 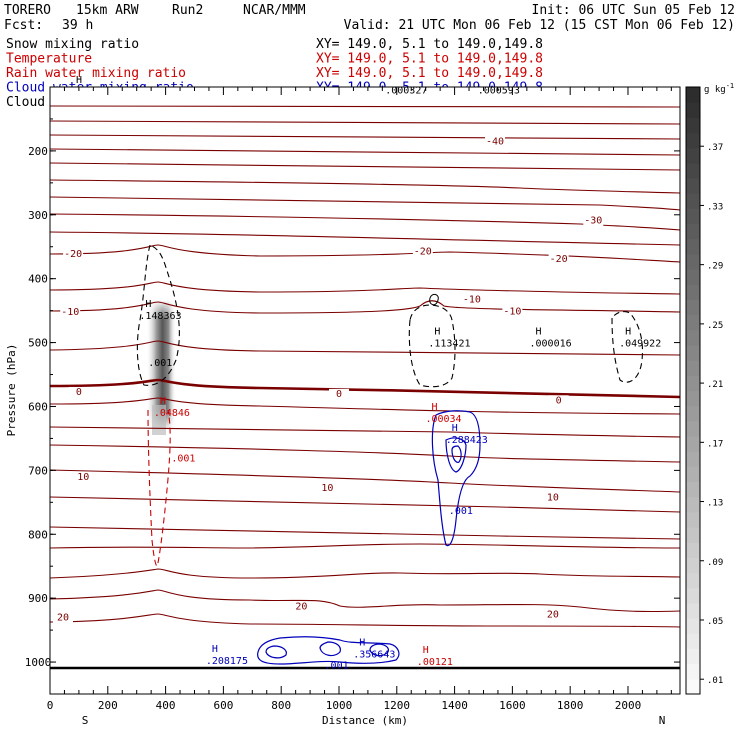 What do you see at coordinates (715, 385) in the screenshot?
I see `colorbar-tick-label: .21` at bounding box center [715, 385].